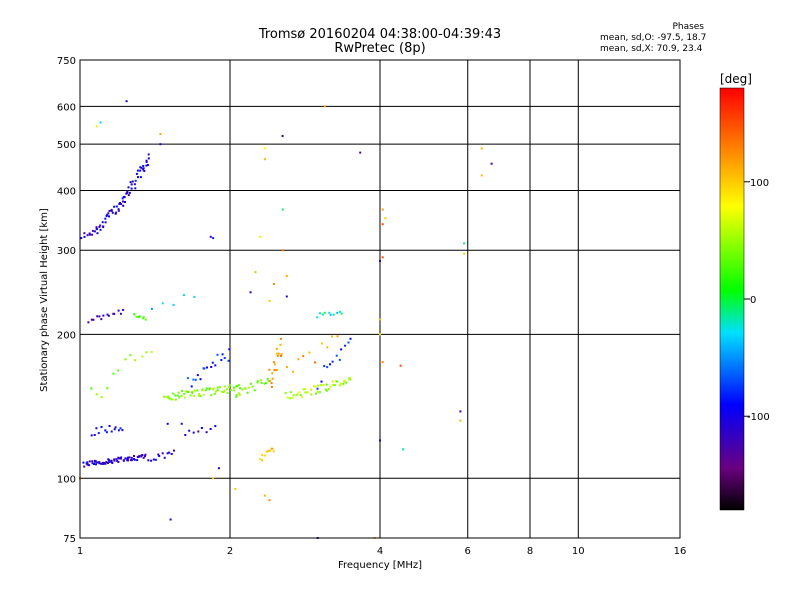 The height and width of the screenshot is (600, 800). What do you see at coordinates (66, 61) in the screenshot?
I see `y-tick-label: 750` at bounding box center [66, 61].